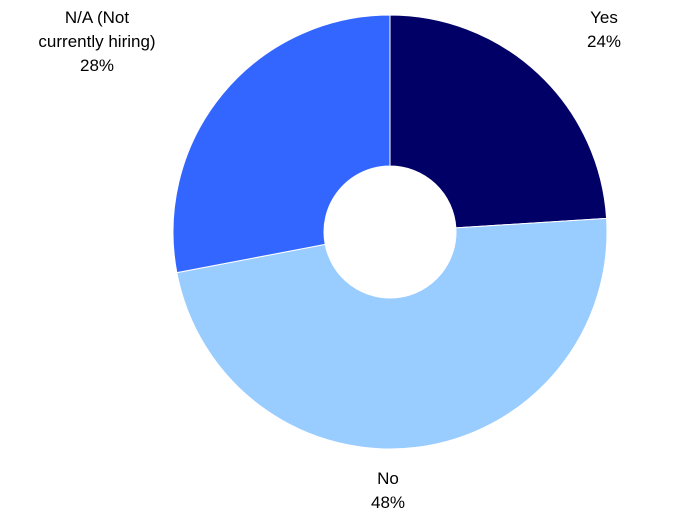 This screenshot has width=673, height=525. I want to click on slice-label-na: N/A (Not currently hiring) 28%, so click(97, 42).